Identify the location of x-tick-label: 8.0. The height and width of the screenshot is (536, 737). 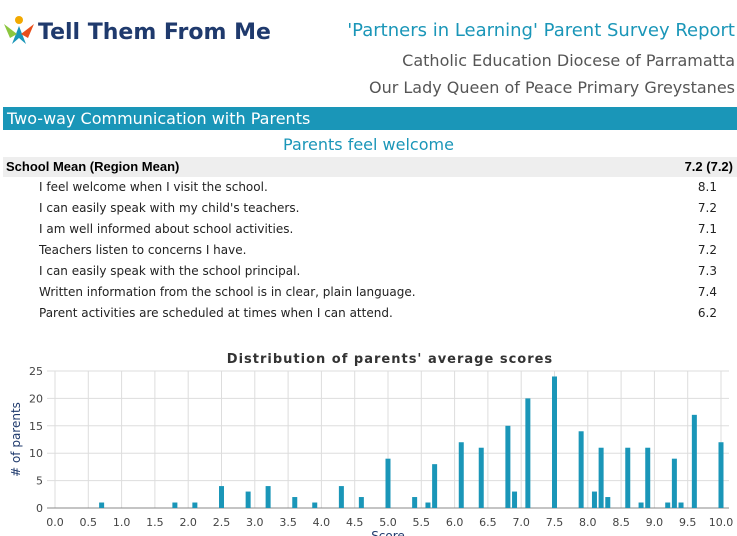
(588, 522).